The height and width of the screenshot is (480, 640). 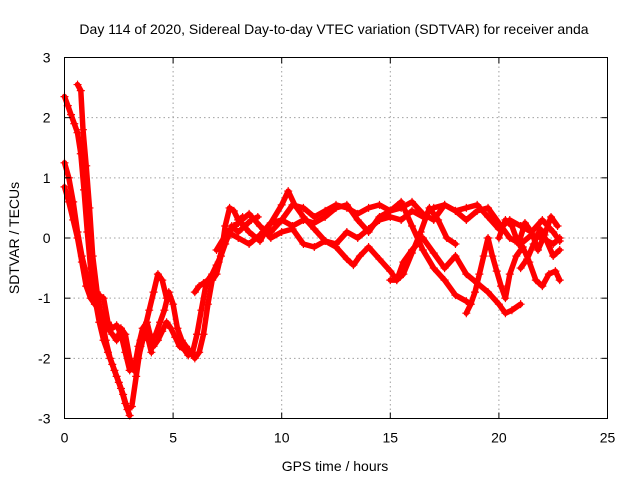 What do you see at coordinates (47, 118) in the screenshot?
I see `y-tick-label: 2` at bounding box center [47, 118].